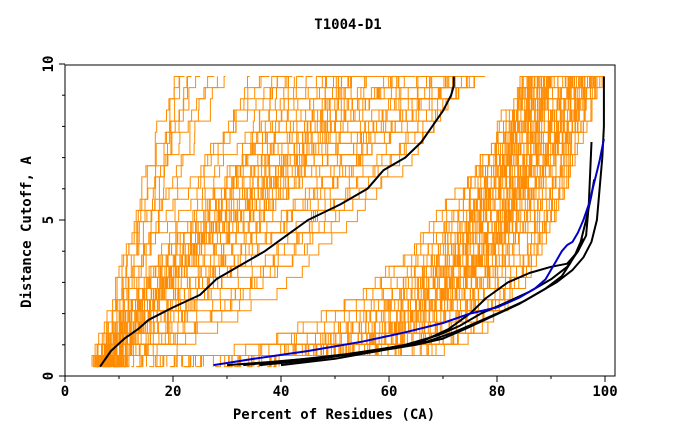 The width and height of the screenshot is (680, 440). What do you see at coordinates (432, 302) in the screenshot?
I see `model-black-5-line` at bounding box center [432, 302].